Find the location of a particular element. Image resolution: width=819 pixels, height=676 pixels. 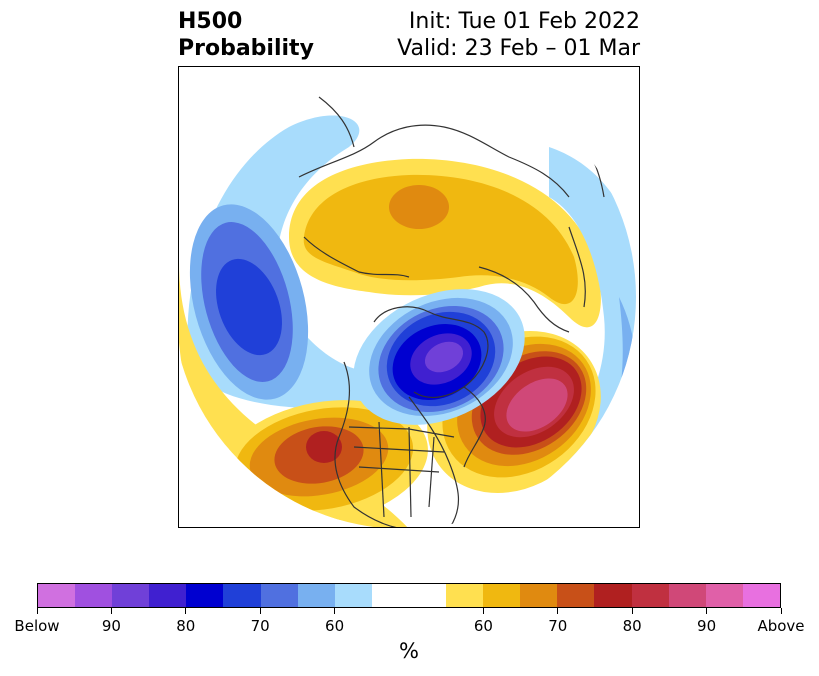

init-time: Init: Tue 01 Feb 2022 is located at coordinates (524, 21).